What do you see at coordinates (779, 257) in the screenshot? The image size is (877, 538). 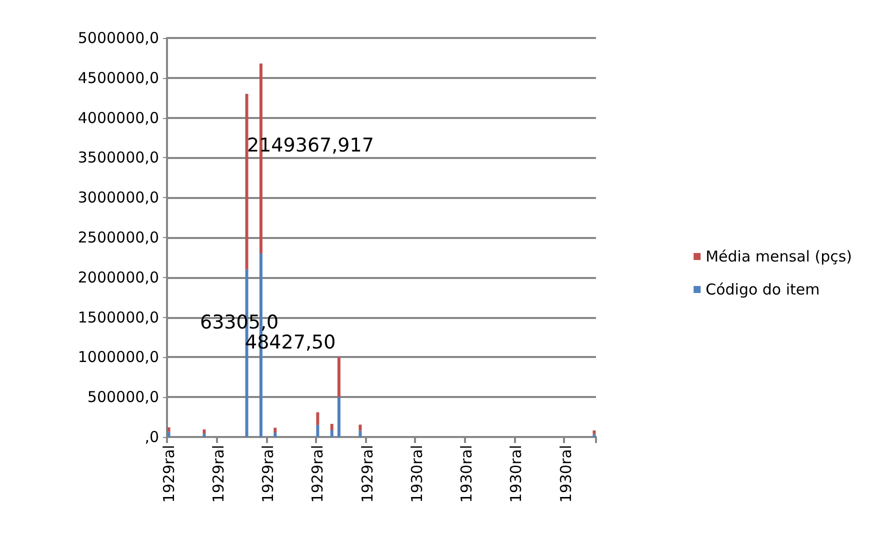 I see `legend-label: Média mensal (pçs)` at bounding box center [779, 257].